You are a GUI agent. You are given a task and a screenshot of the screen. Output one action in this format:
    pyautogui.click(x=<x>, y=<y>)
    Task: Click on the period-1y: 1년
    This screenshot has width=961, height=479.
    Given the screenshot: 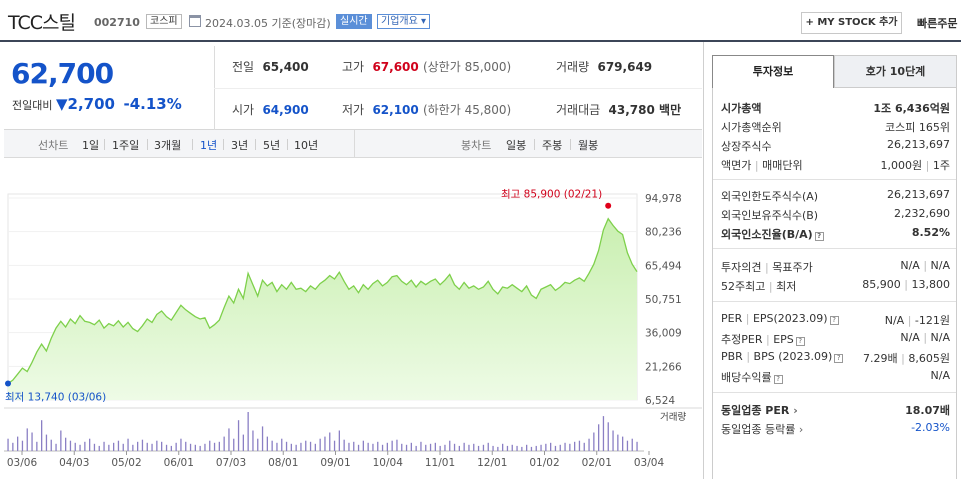 What is the action you would take?
    pyautogui.click(x=209, y=145)
    